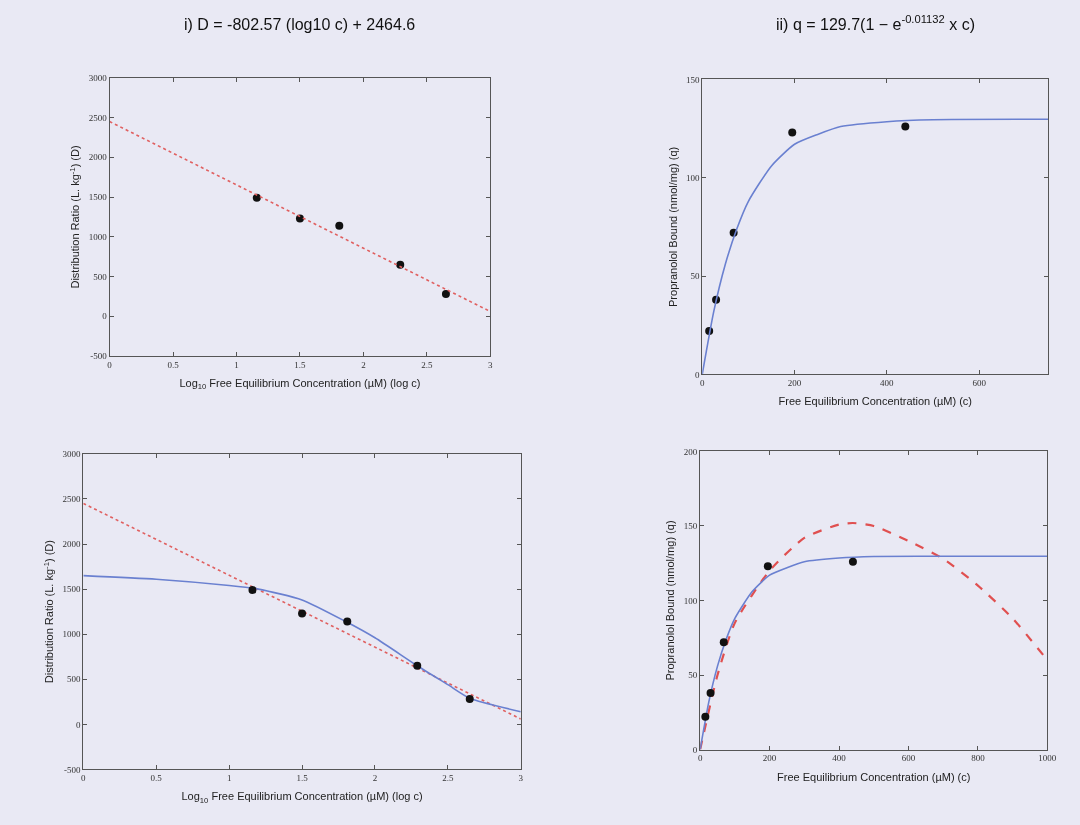 Image resolution: width=1080 pixels, height=825 pixels. I want to click on y-tick-label: 200, so click(690, 451).